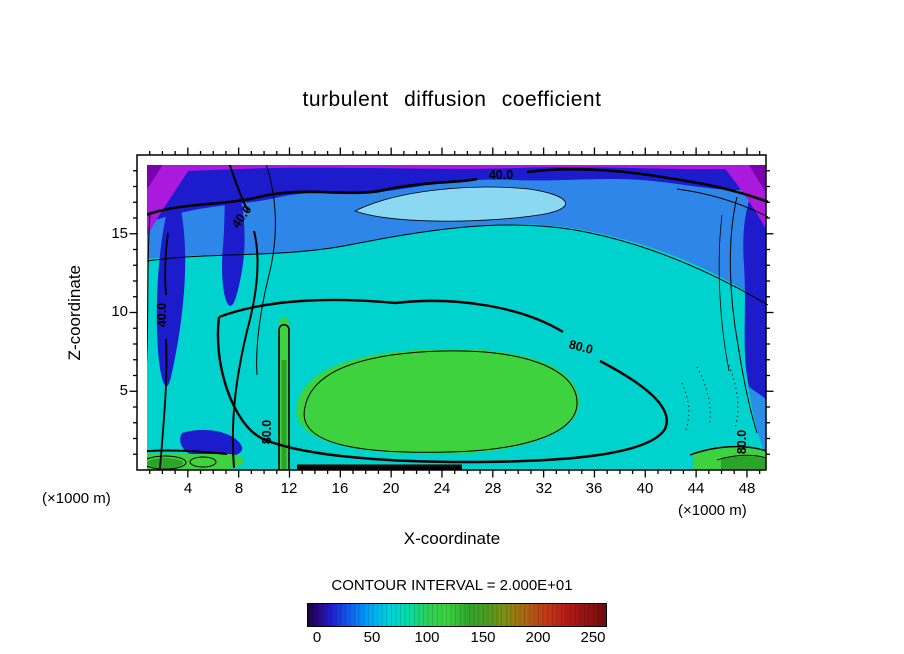 The image size is (904, 654). I want to click on y-tick-label: 5, so click(123, 390).